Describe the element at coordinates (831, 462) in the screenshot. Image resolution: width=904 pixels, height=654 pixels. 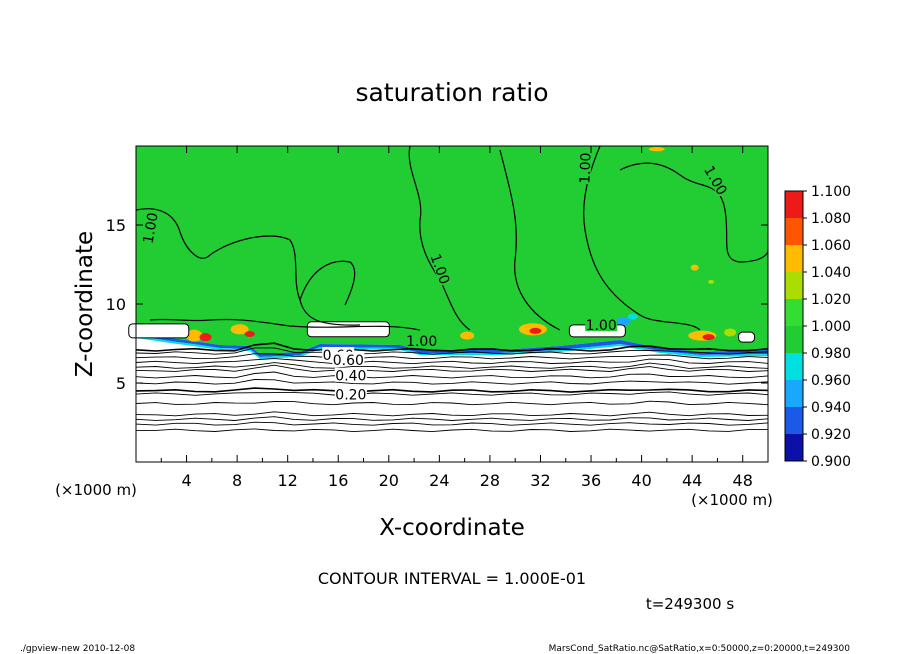
I see `colorbar-label-0: 0.900` at that location.